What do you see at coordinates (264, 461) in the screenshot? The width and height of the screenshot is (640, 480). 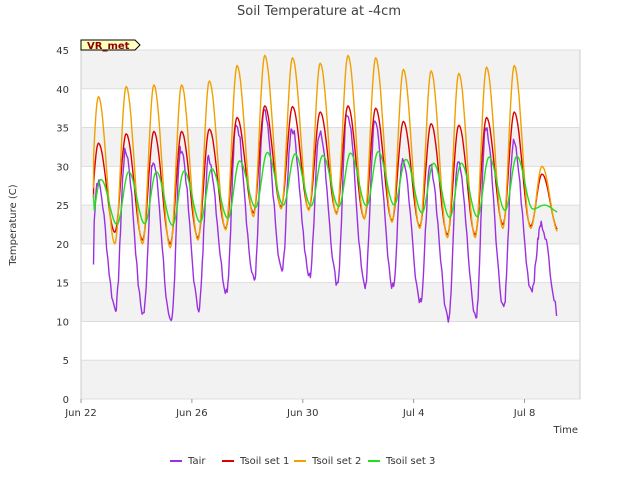 I see `legend-label: Tsoil set 1` at bounding box center [264, 461].